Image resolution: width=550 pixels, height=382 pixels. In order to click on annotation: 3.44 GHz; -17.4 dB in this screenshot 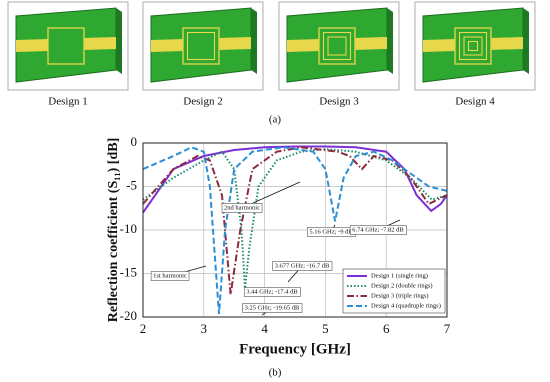, I will do `click(272, 292)`.